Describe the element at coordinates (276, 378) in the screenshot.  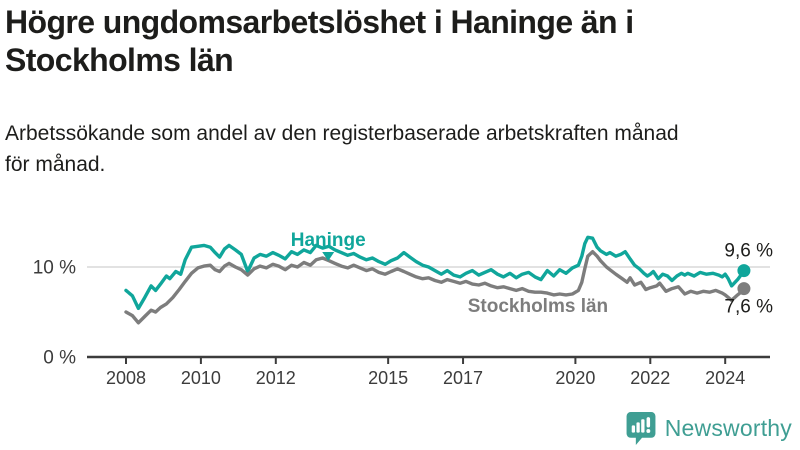
I see `x-tick-label-2012: 2012` at that location.